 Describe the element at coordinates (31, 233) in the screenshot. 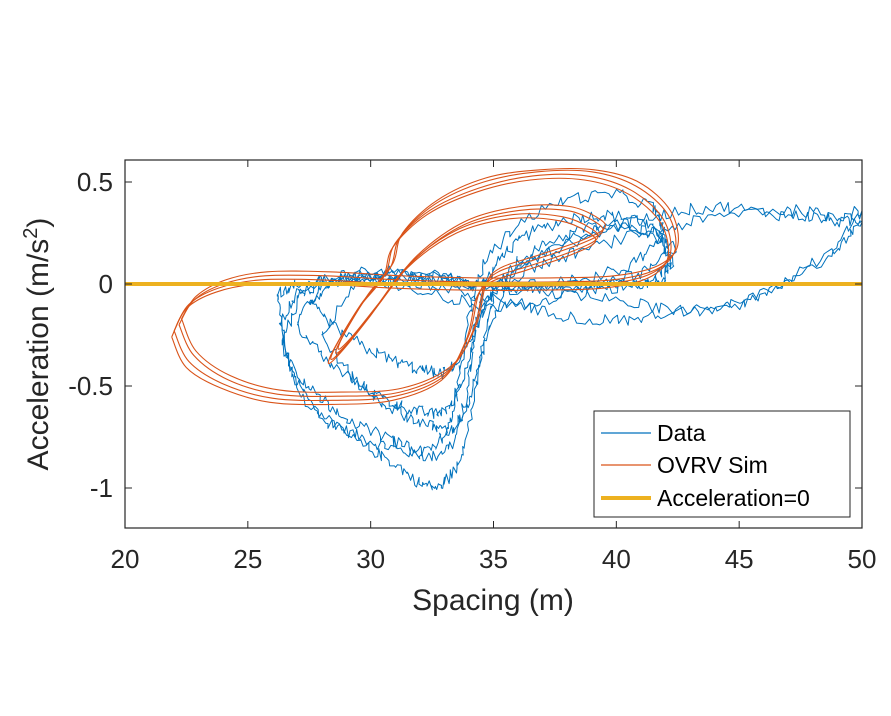

I see `y-axis-title-superscript: 2` at that location.